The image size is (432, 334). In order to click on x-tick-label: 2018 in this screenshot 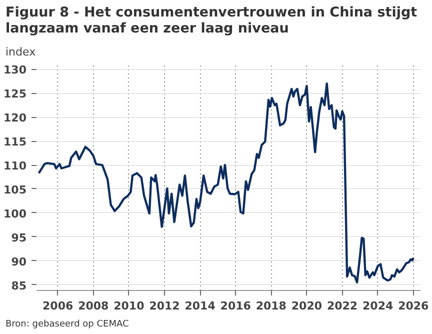, I will do `click(271, 306)`.